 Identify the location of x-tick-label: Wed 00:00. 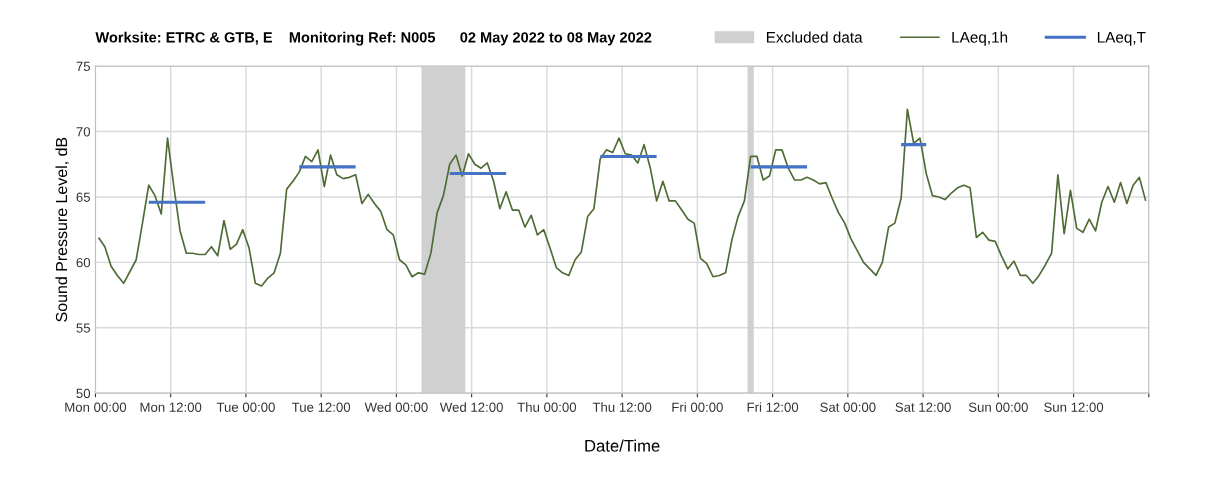
(396, 407).